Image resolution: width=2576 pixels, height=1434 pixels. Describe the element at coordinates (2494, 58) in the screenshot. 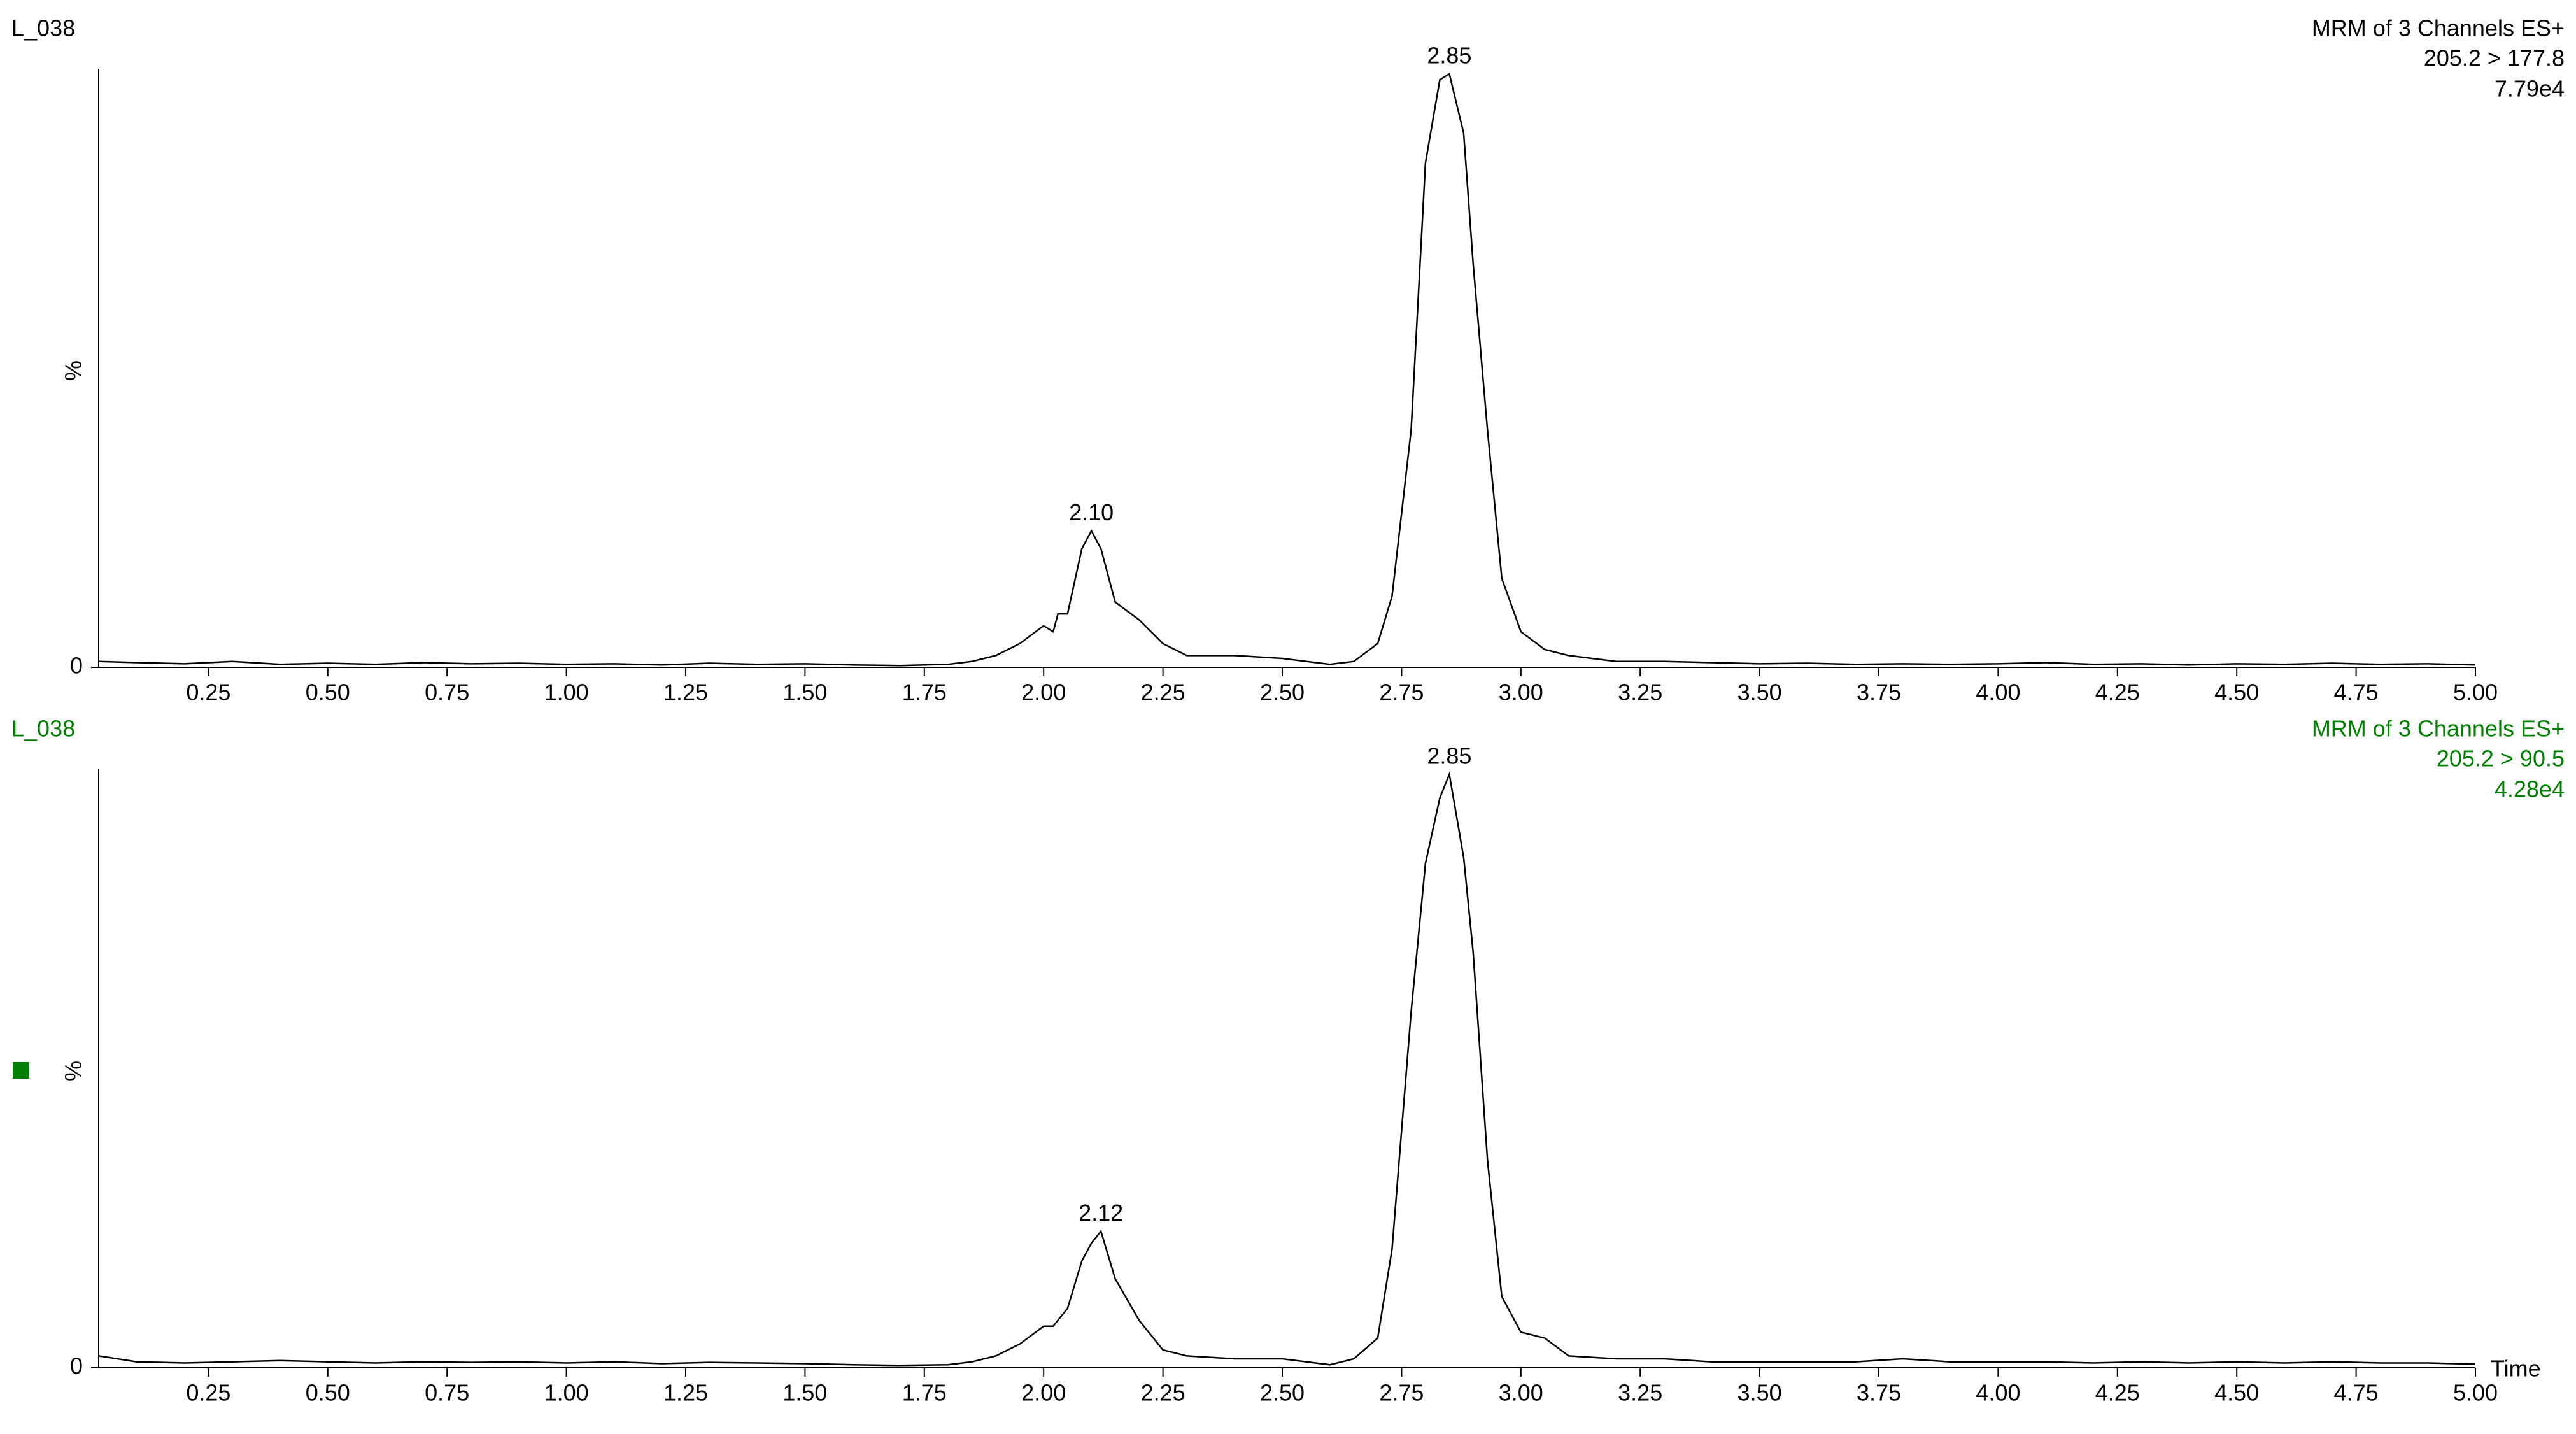

I see `transition: 205.2 > 177.8` at that location.